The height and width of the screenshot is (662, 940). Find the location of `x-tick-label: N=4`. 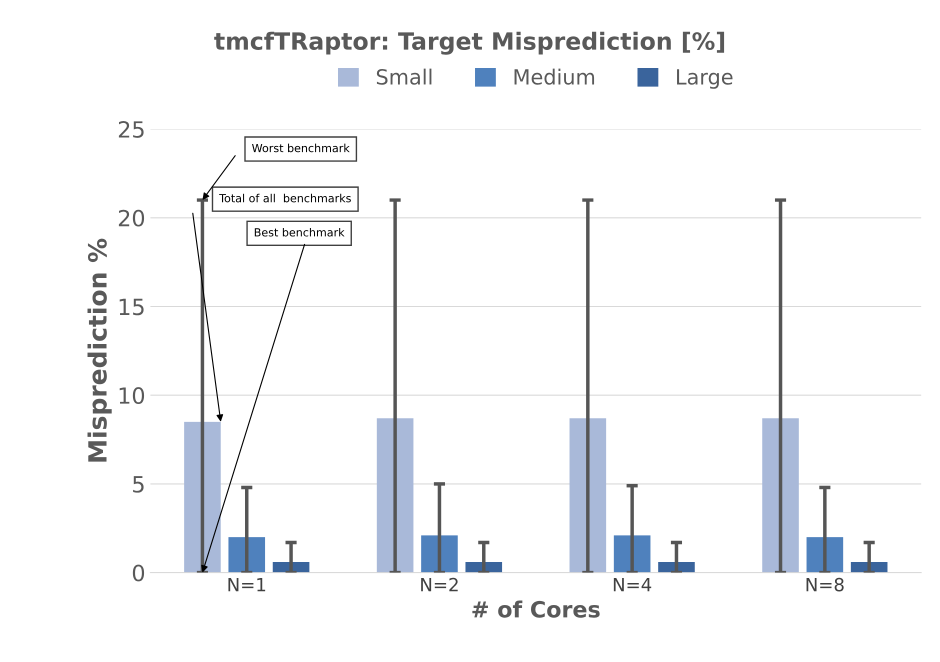

x-tick-label: N=4 is located at coordinates (633, 585).